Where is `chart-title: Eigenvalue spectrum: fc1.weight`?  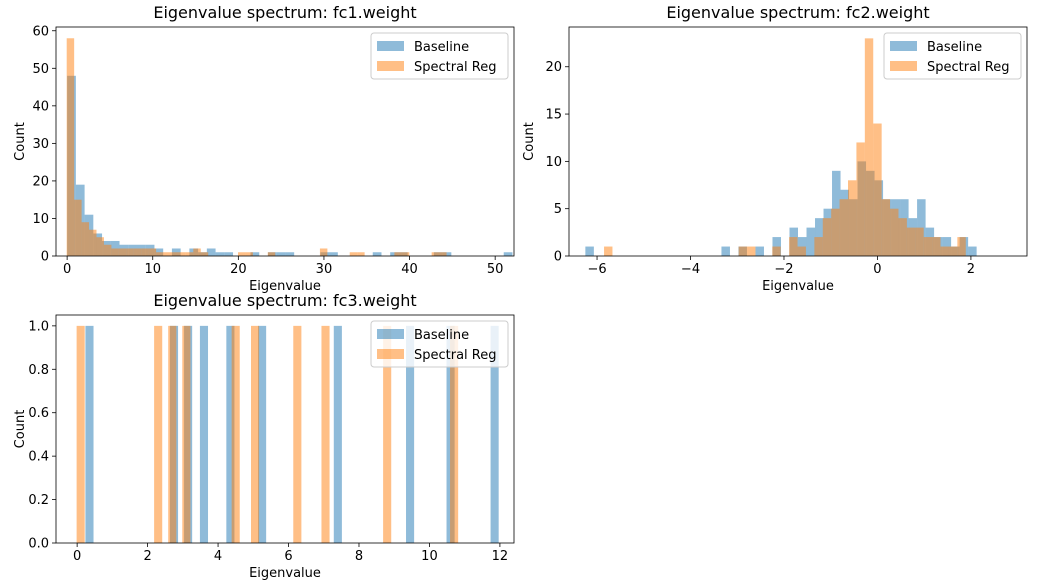
chart-title: Eigenvalue spectrum: fc1.weight is located at coordinates (284, 12).